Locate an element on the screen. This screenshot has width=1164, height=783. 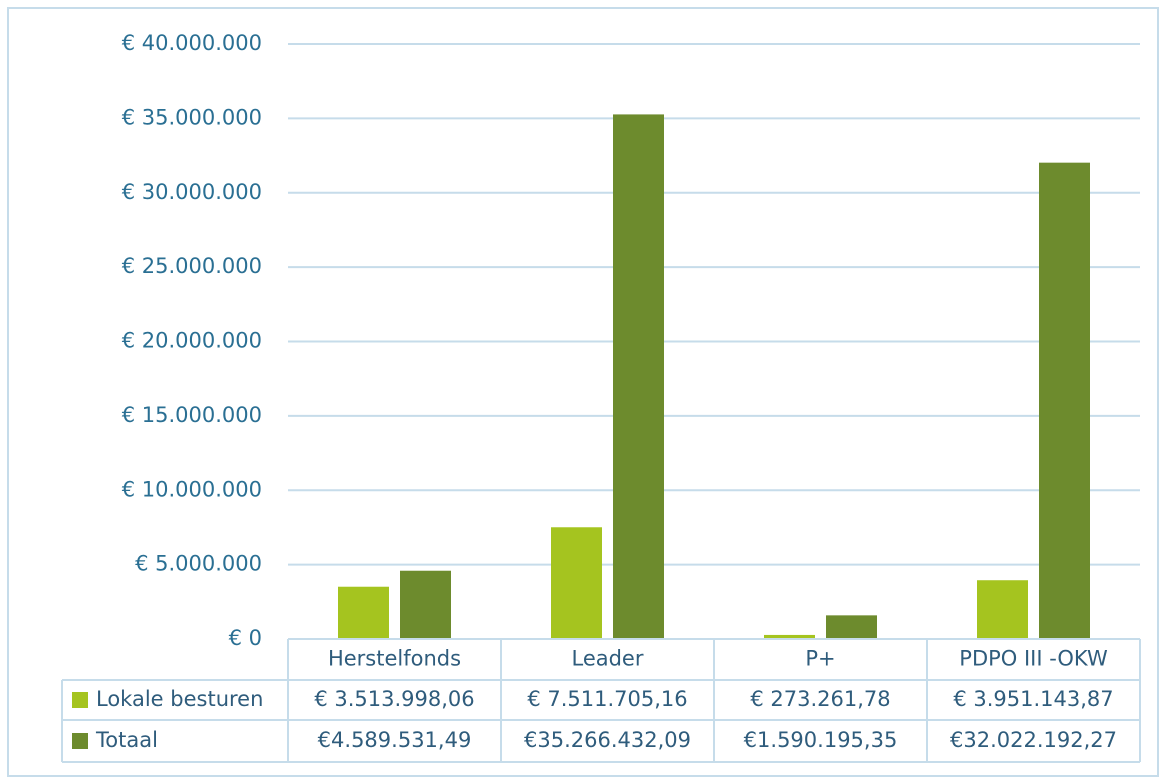
y-tick-label: € 15.000.000 is located at coordinates (192, 415).